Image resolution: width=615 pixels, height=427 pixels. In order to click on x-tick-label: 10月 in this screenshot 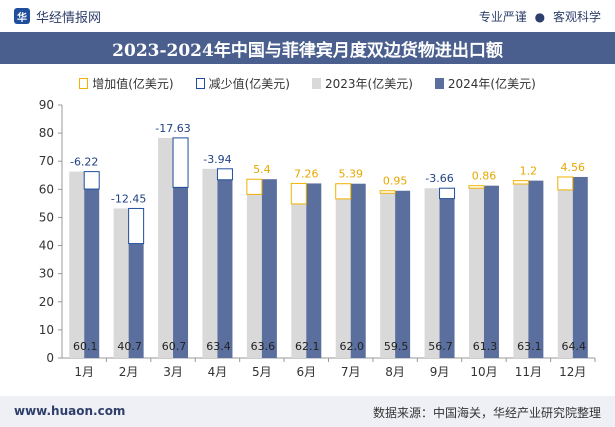, I will do `click(483, 372)`.